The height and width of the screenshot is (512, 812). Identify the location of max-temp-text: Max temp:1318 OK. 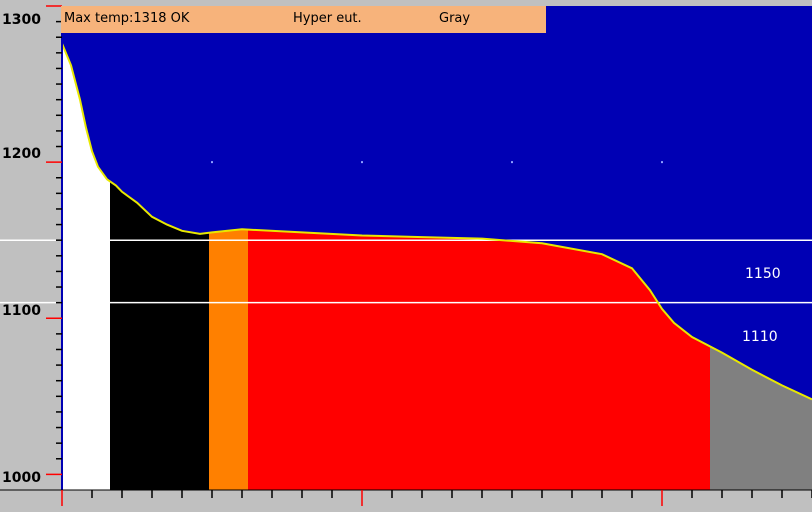
(127, 18).